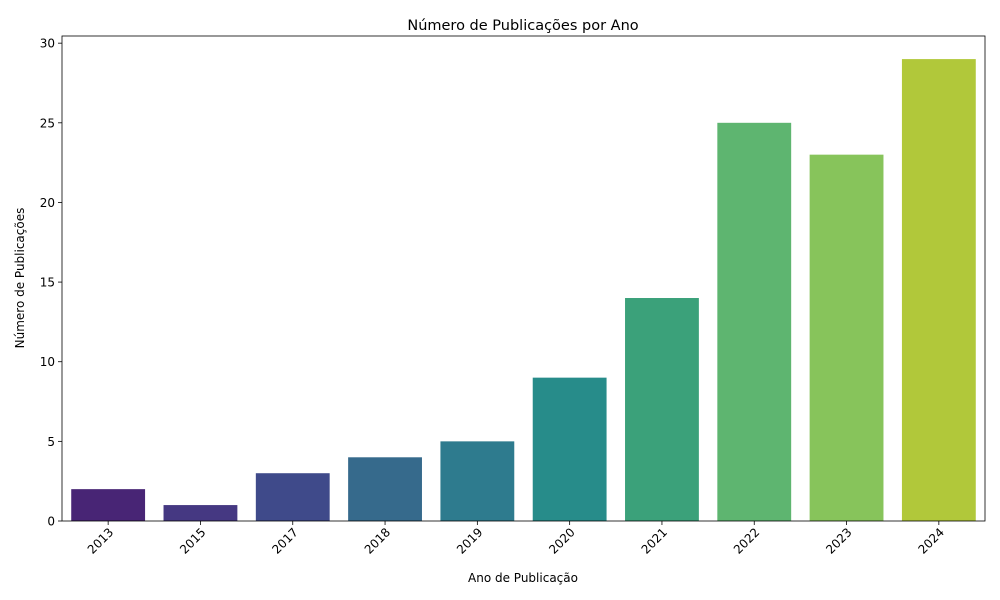  What do you see at coordinates (51, 522) in the screenshot?
I see `y-tick-label-0: 0` at bounding box center [51, 522].